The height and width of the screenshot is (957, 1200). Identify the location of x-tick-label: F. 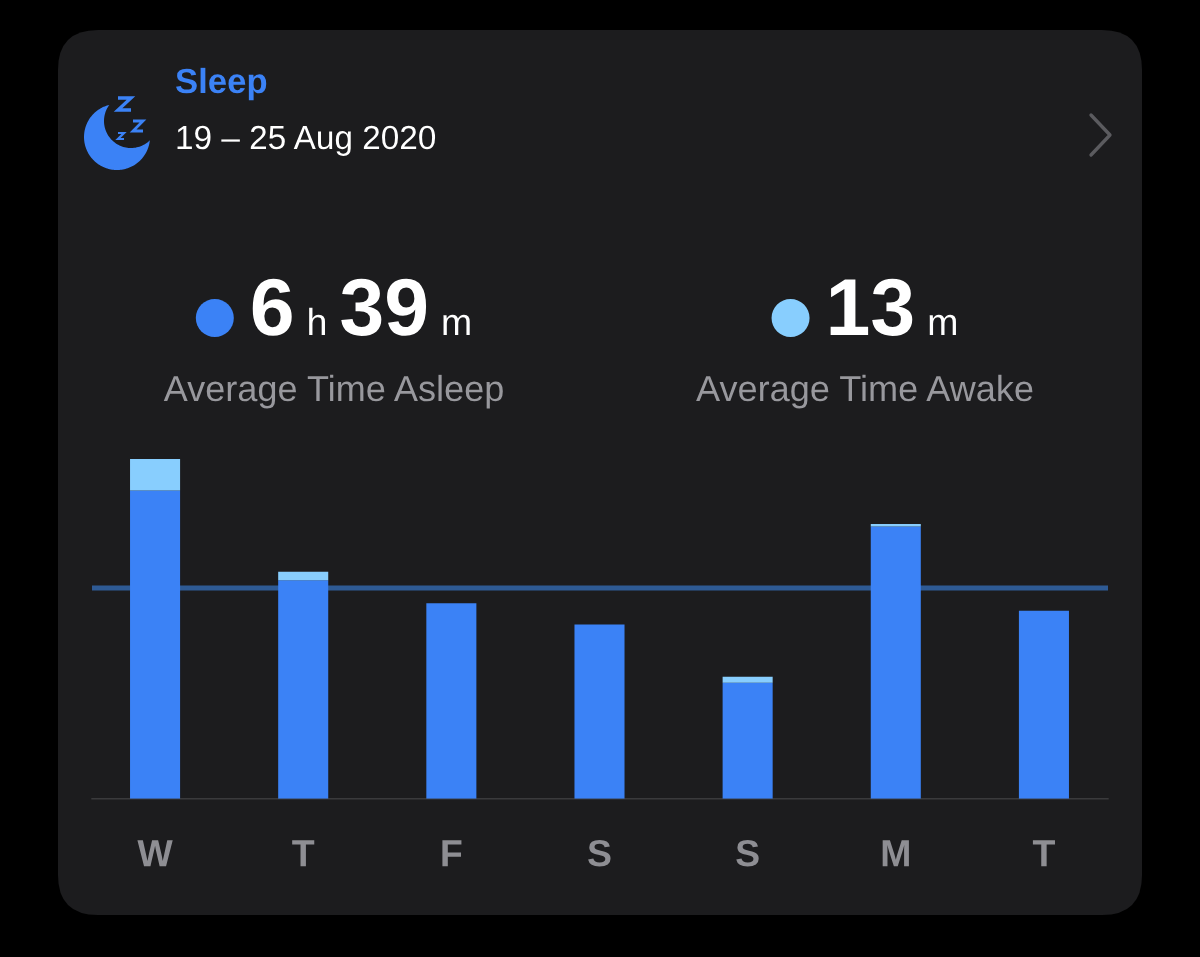
(452, 853).